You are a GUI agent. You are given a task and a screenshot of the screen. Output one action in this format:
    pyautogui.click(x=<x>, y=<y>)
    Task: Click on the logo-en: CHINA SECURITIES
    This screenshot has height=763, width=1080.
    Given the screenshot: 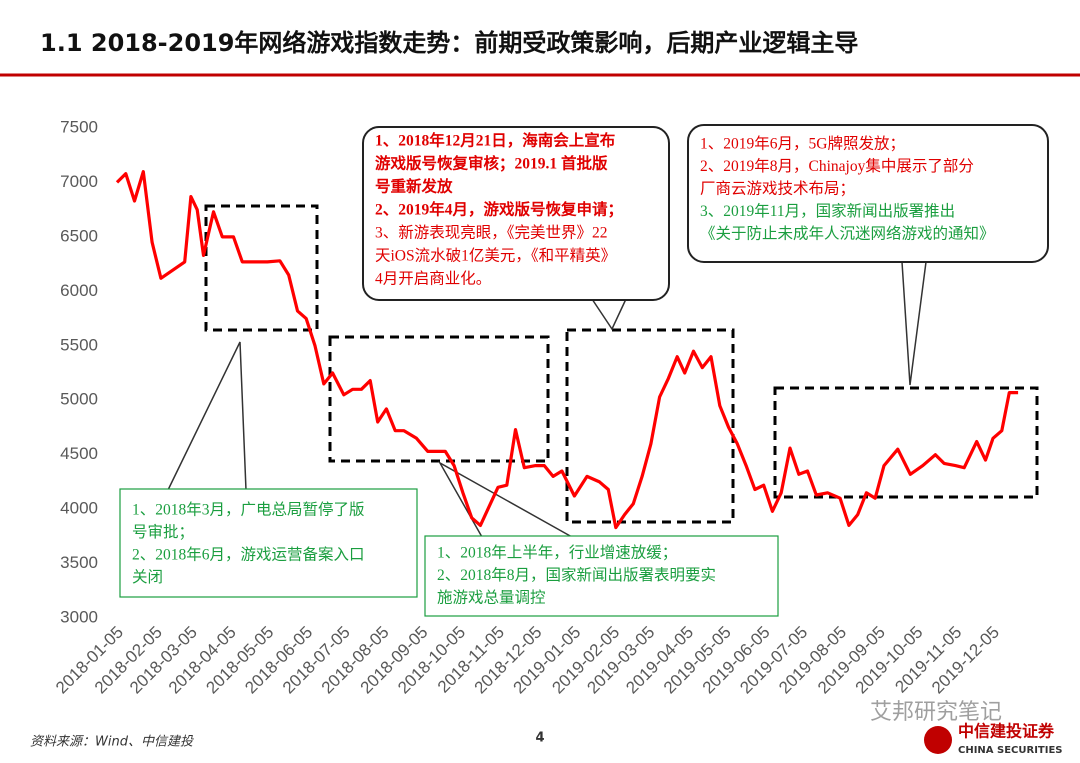 What is the action you would take?
    pyautogui.click(x=1010, y=750)
    